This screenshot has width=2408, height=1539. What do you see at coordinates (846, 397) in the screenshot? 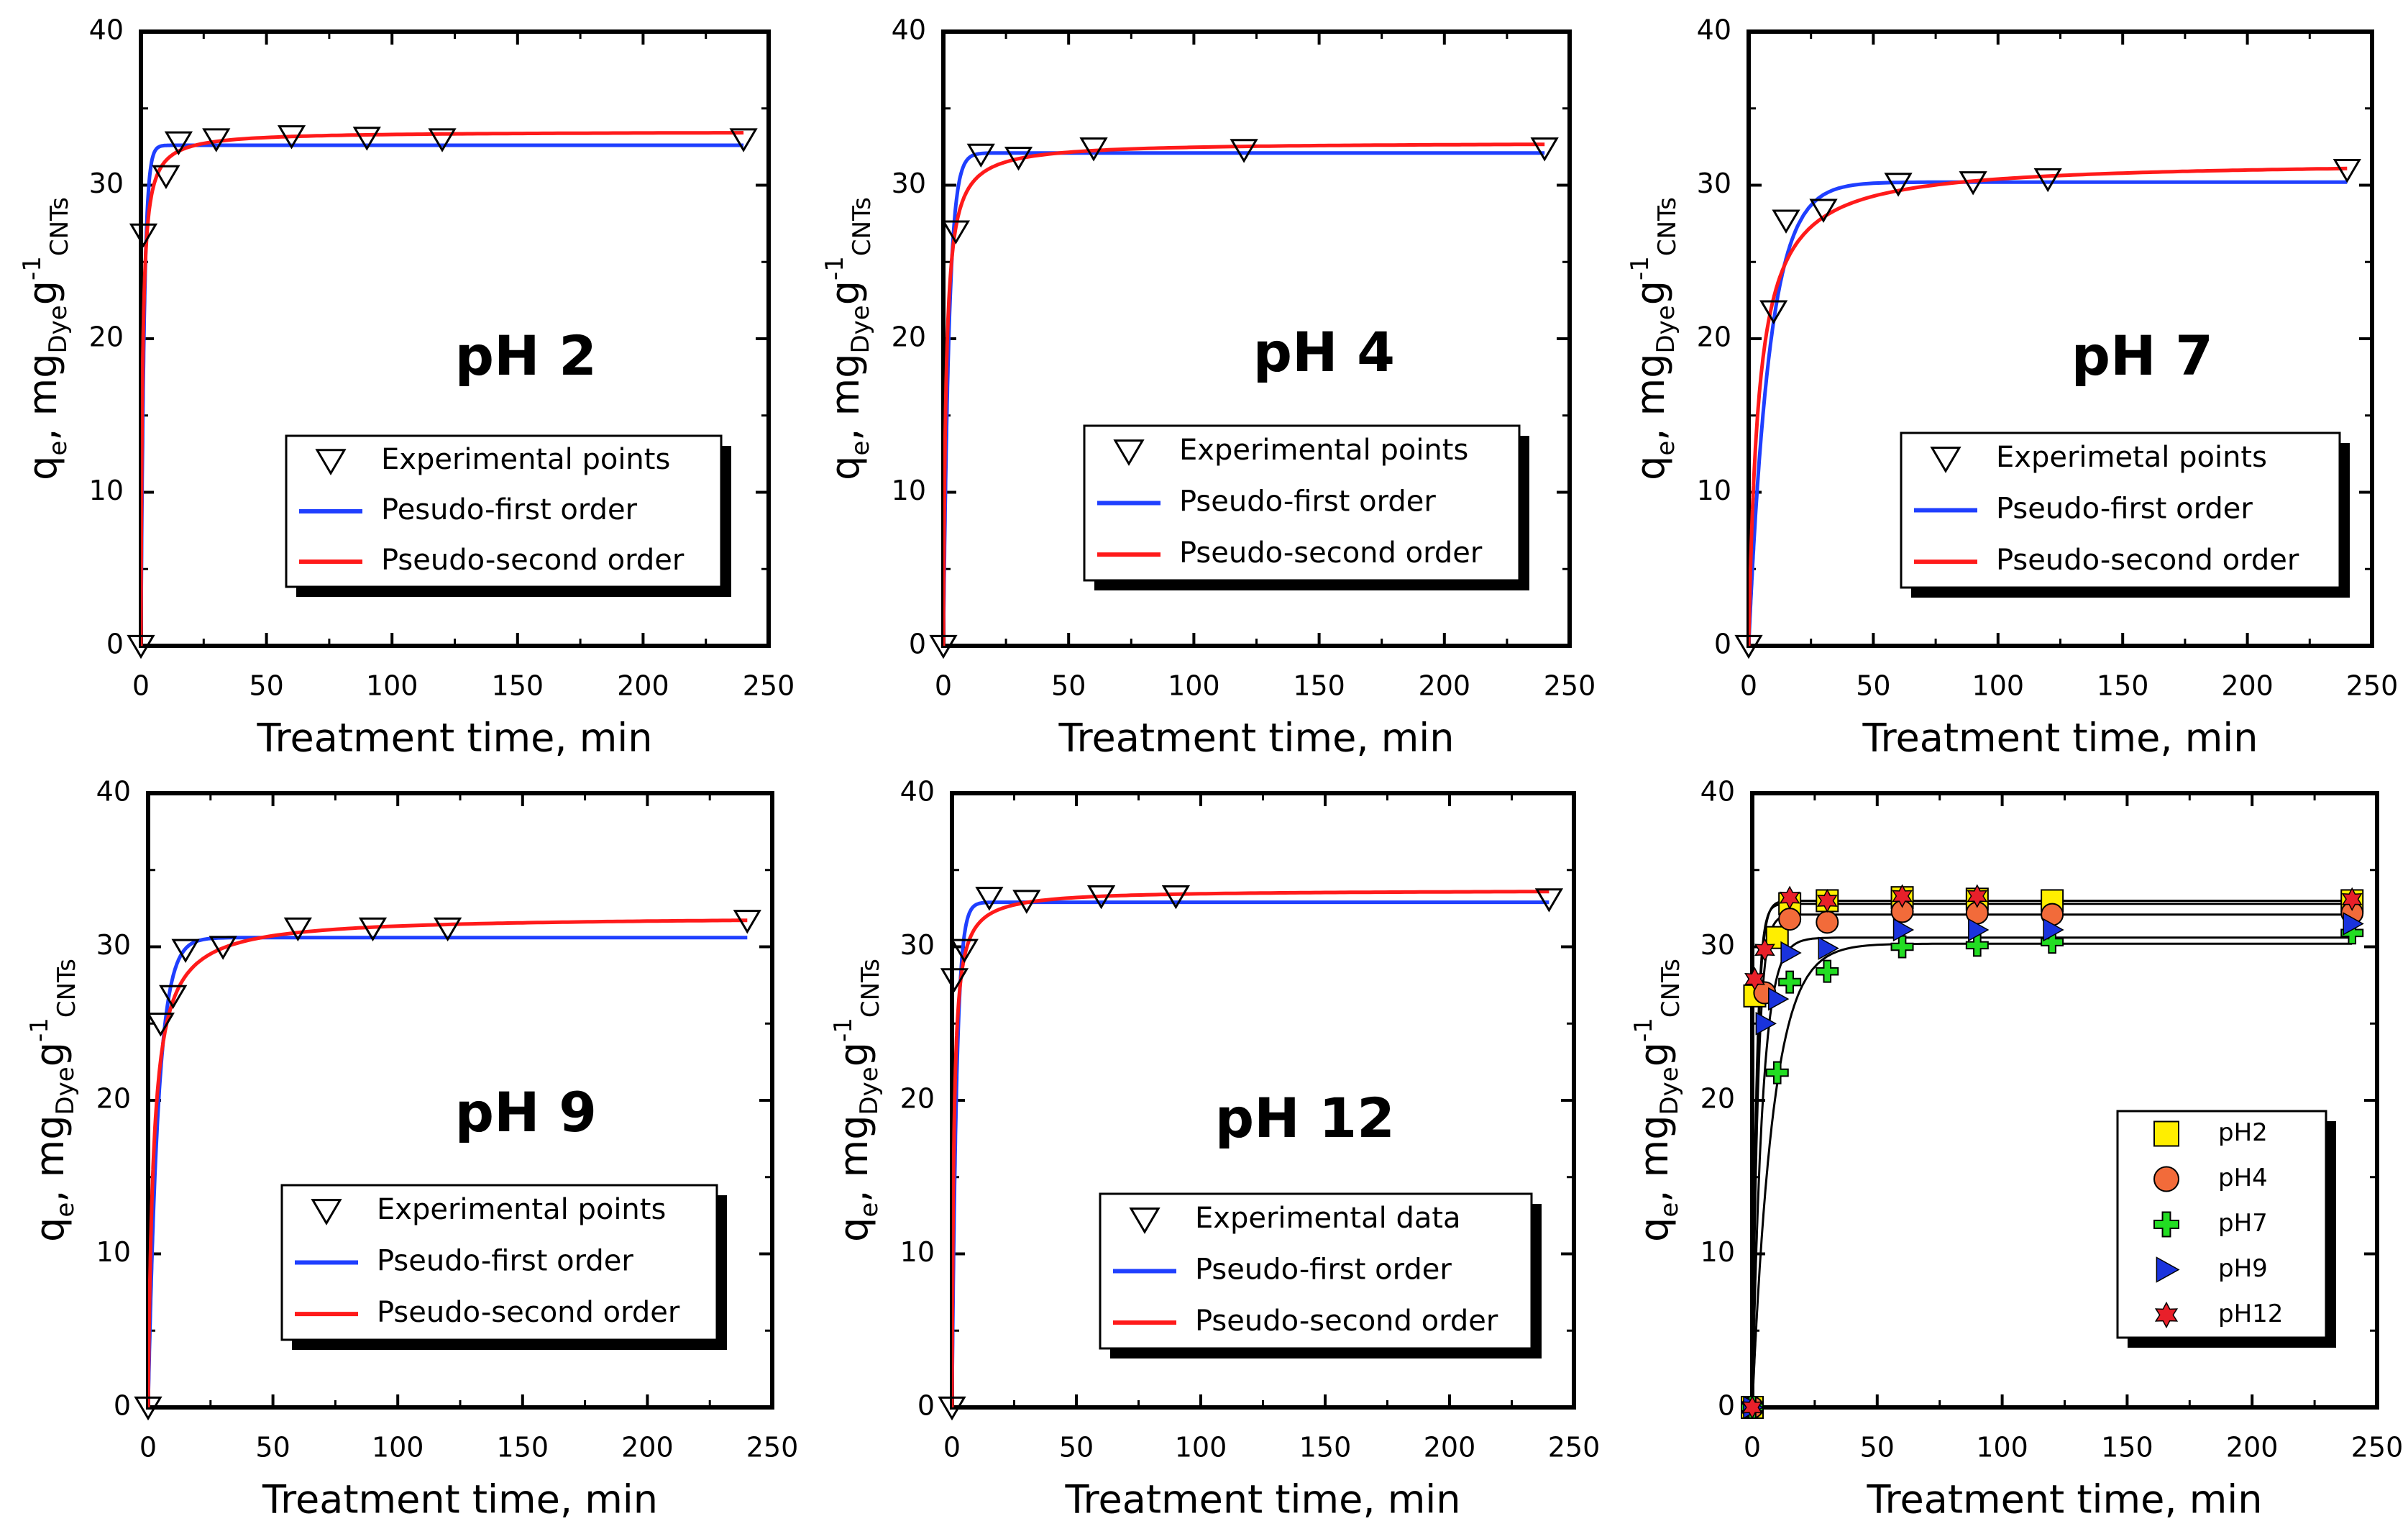
I see `y-axis-label-part: , mg` at bounding box center [846, 397].